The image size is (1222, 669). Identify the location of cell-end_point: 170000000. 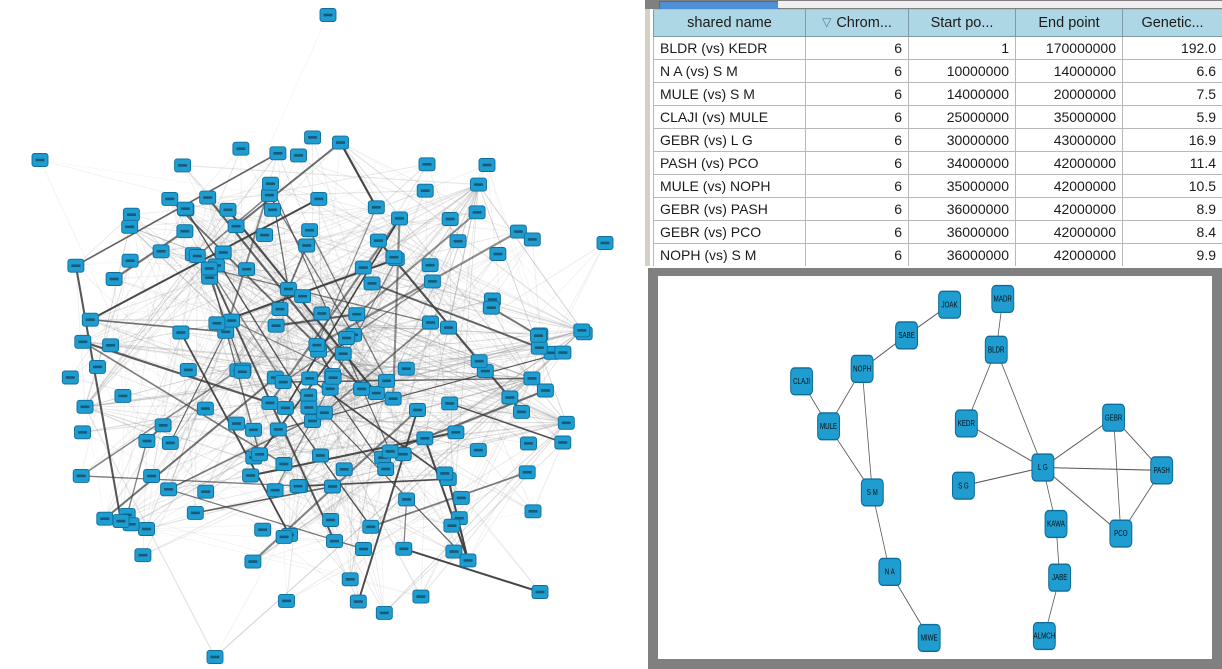
(1069, 48).